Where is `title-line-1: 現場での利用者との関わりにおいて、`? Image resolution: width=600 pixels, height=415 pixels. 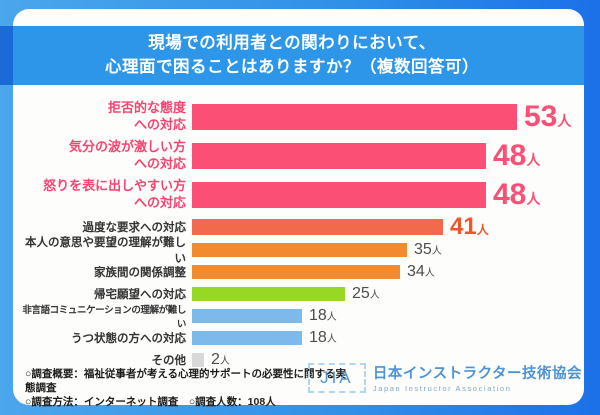 title-line-1: 現場での利用者との関わりにおいて、 is located at coordinates (292, 42).